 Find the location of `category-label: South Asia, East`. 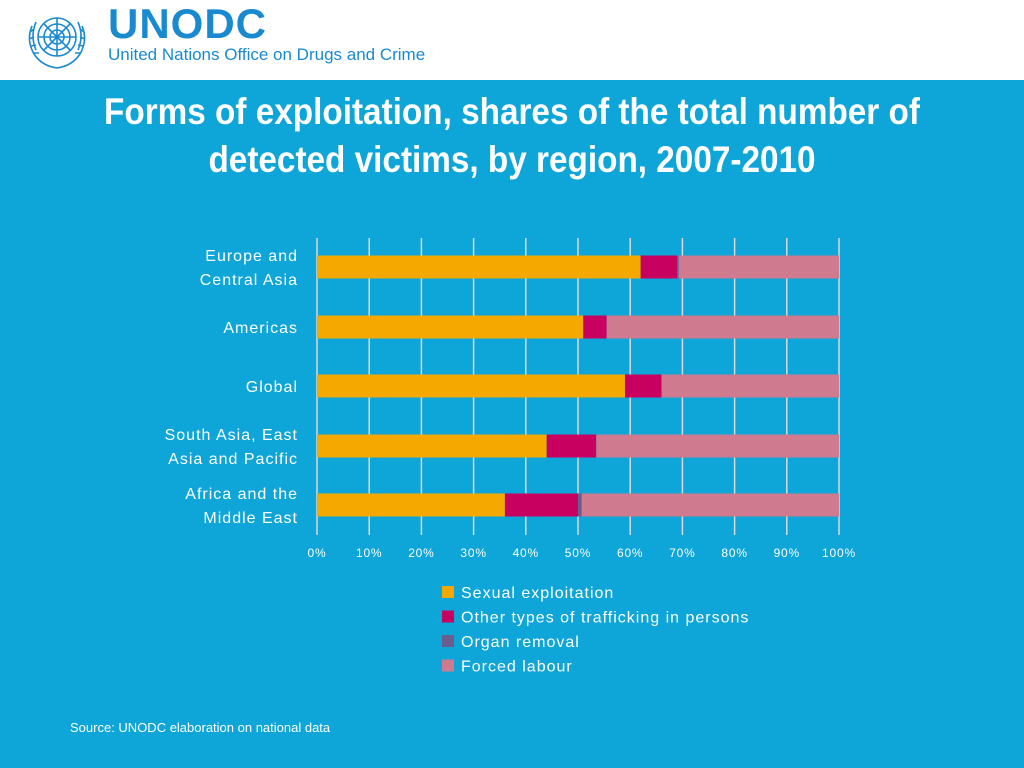

category-label: South Asia, East is located at coordinates (231, 435).